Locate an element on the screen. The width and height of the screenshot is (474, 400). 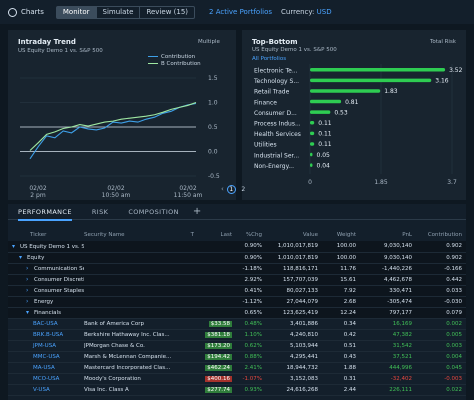
cell-chg: -1.07% is located at coordinates (251, 379).